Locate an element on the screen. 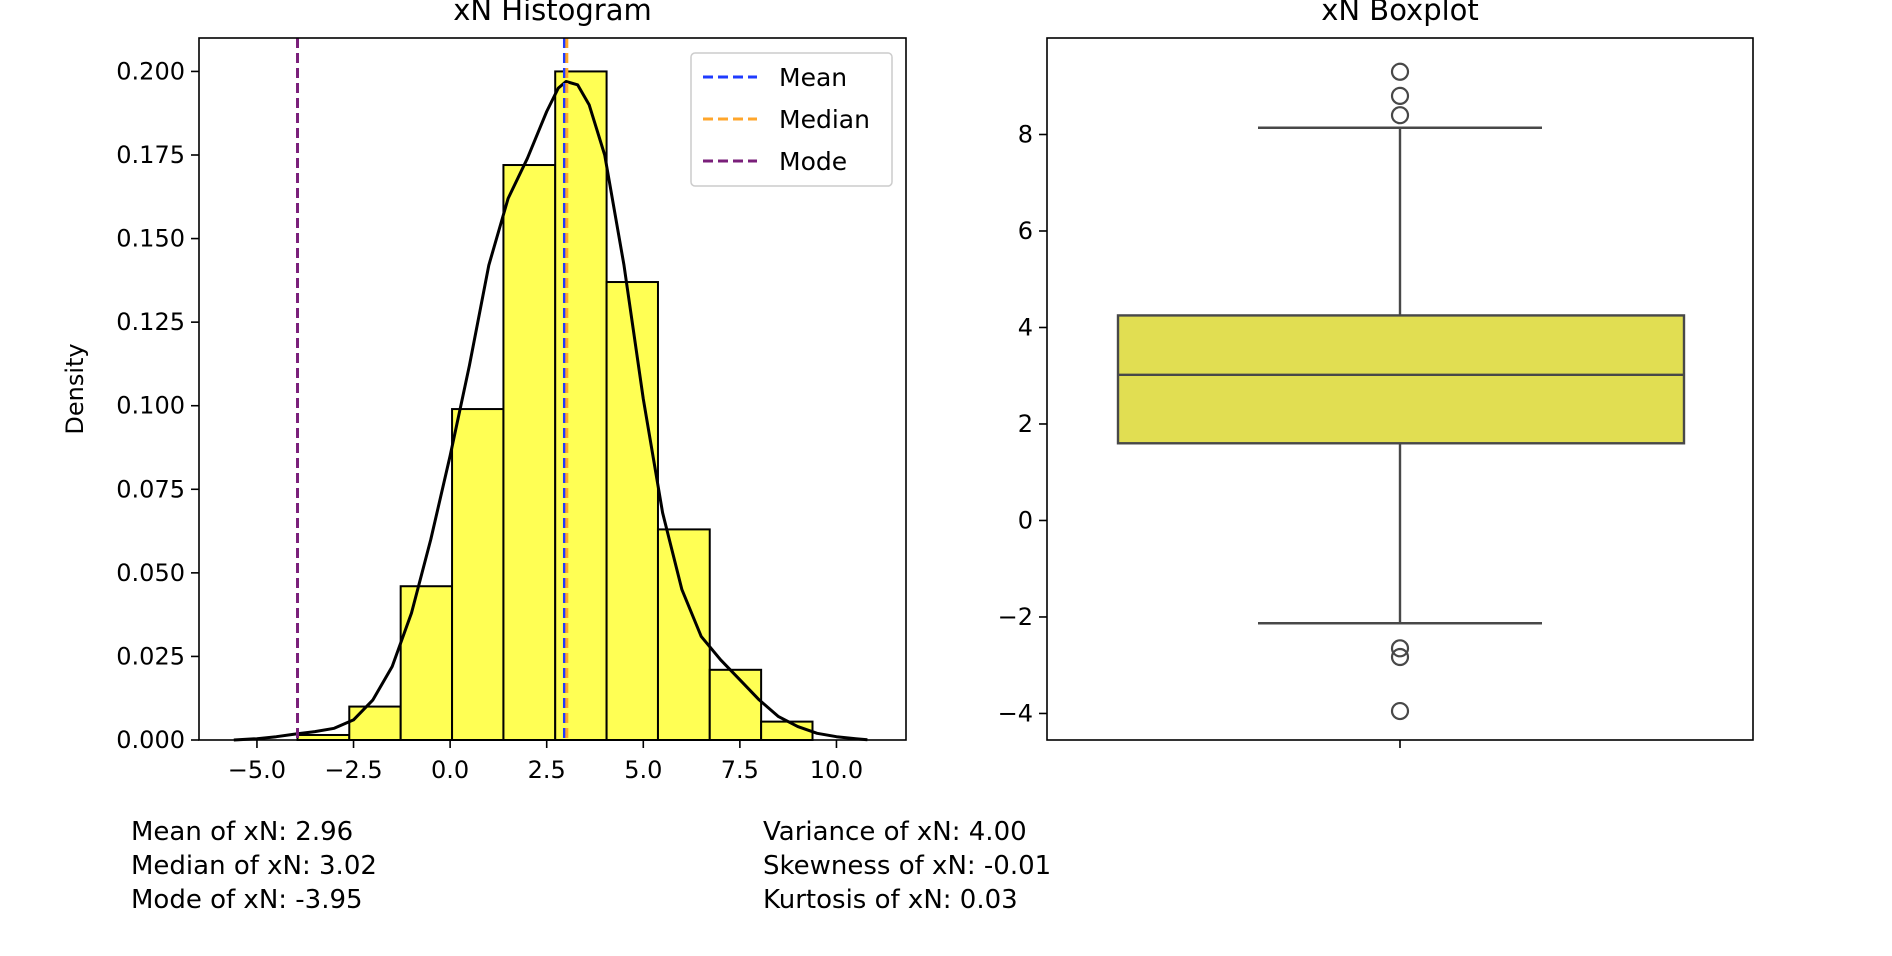  stat-kurtosis: Kurtosis of xN: 0.03 is located at coordinates (890, 900).